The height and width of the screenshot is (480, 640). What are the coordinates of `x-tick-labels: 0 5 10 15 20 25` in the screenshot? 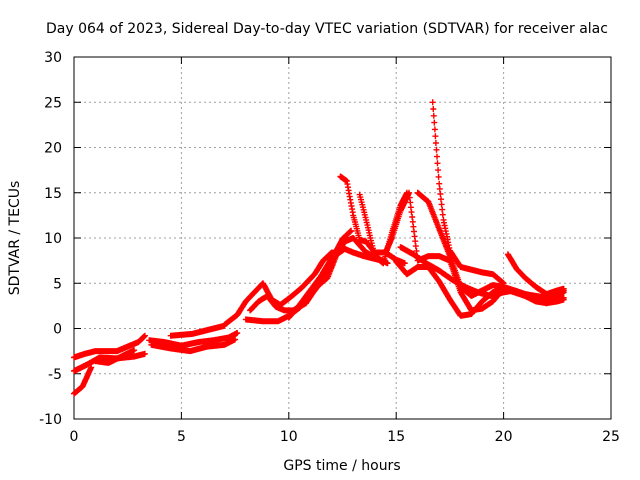 It's located at (345, 437).